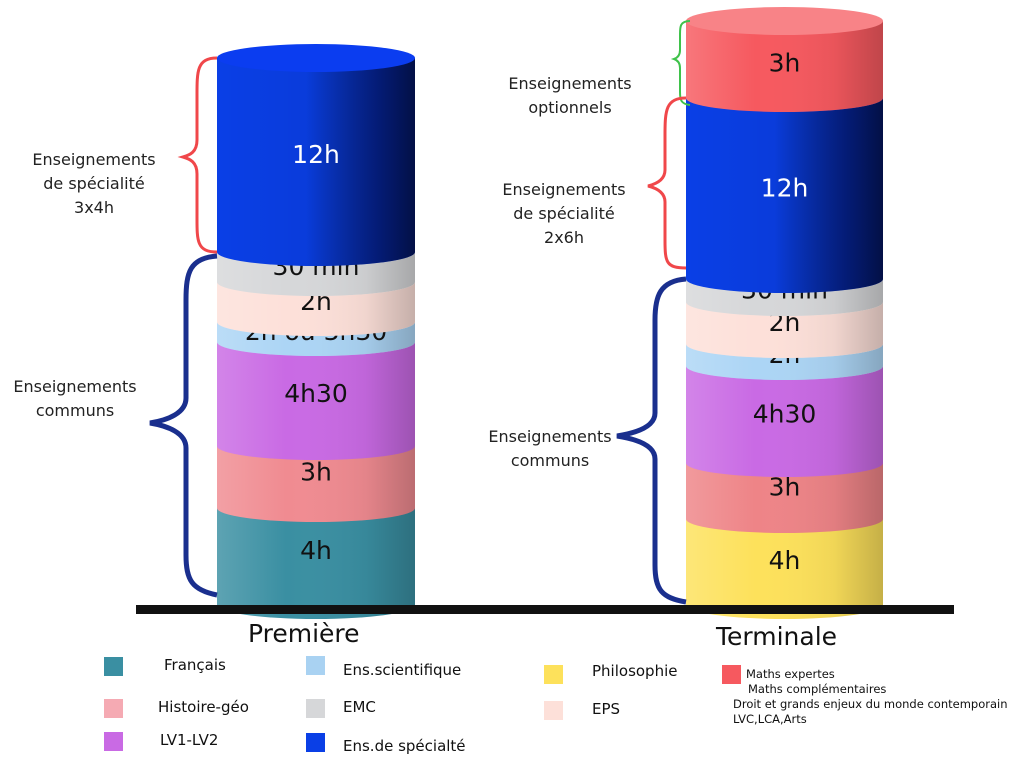 The width and height of the screenshot is (1029, 760). What do you see at coordinates (183, 425) in the screenshot?
I see `brace-premiere-communs` at bounding box center [183, 425].